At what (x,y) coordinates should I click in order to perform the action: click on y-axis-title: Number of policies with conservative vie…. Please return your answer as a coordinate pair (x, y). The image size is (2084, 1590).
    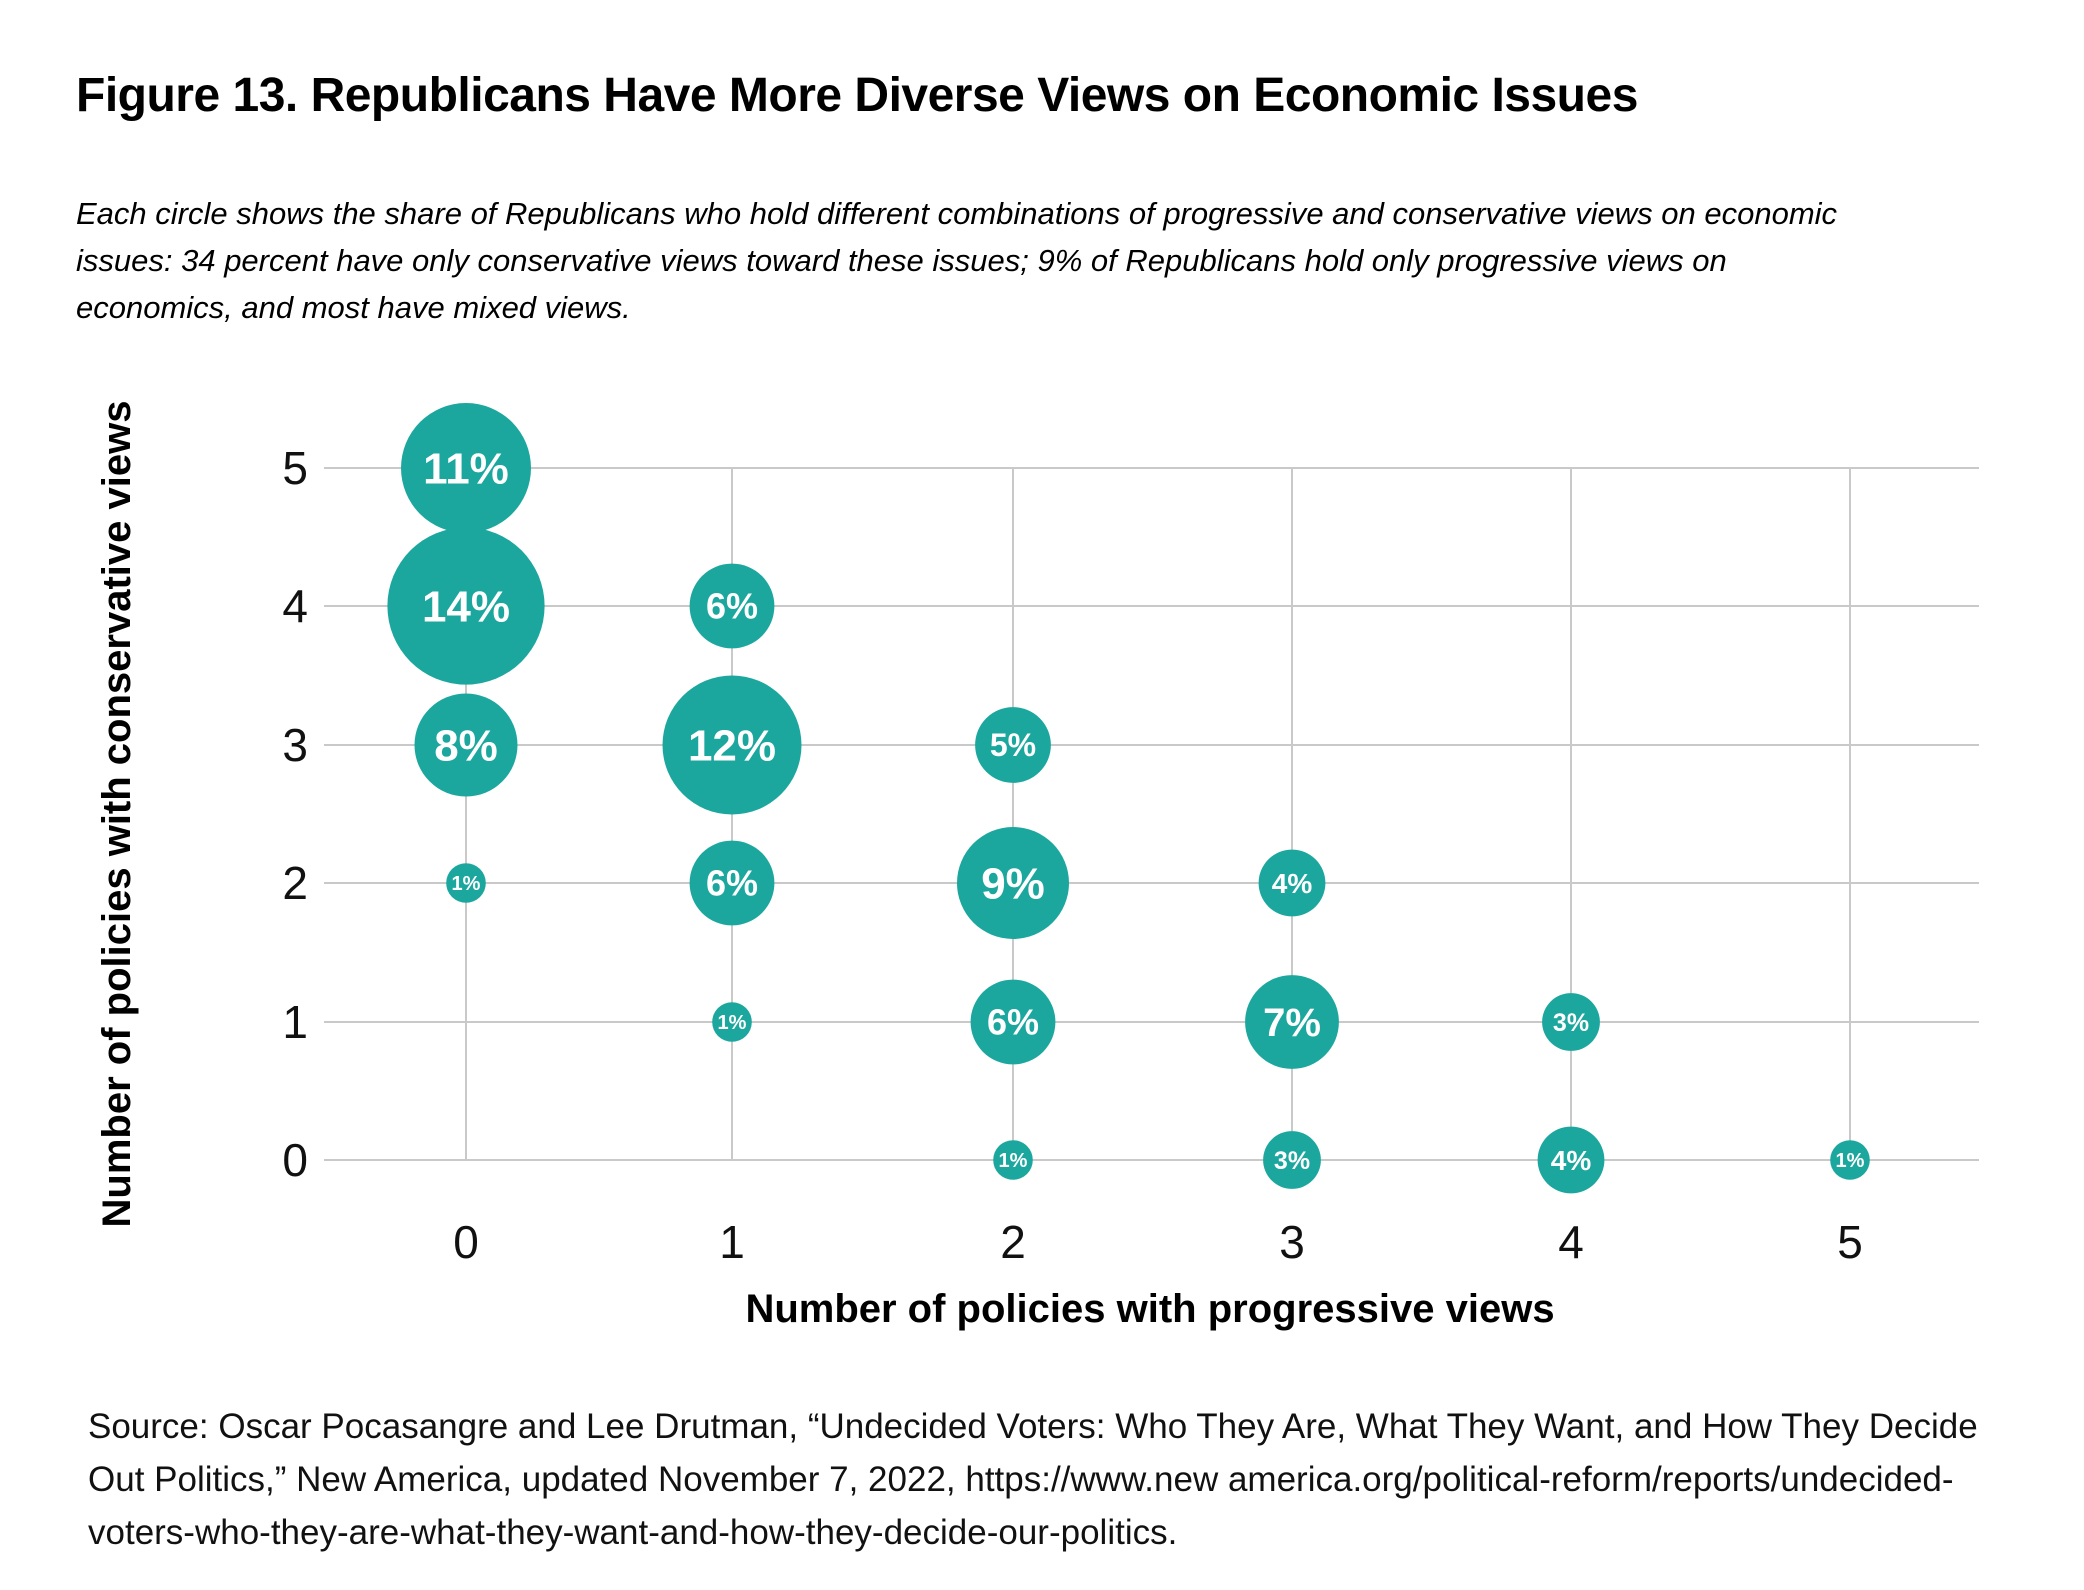
    Looking at the image, I should click on (117, 814).